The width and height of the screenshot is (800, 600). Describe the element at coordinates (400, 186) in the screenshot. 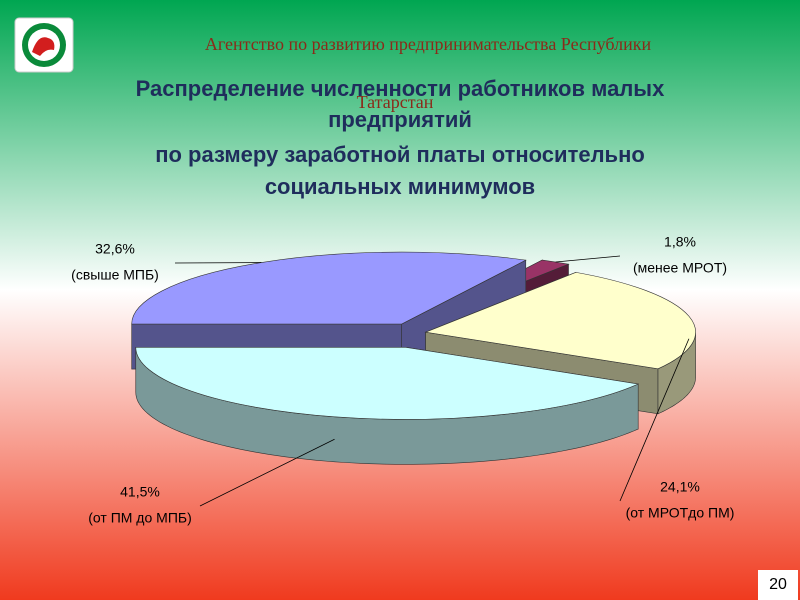

I see `chart-title: социальных минимумов` at that location.